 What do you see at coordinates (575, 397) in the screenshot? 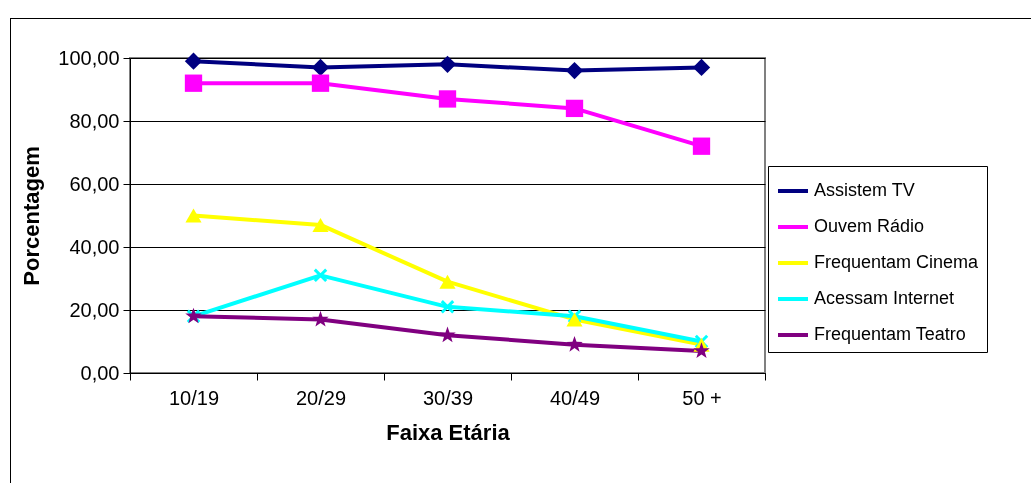
I see `x-tick-label: 40/49` at bounding box center [575, 397].